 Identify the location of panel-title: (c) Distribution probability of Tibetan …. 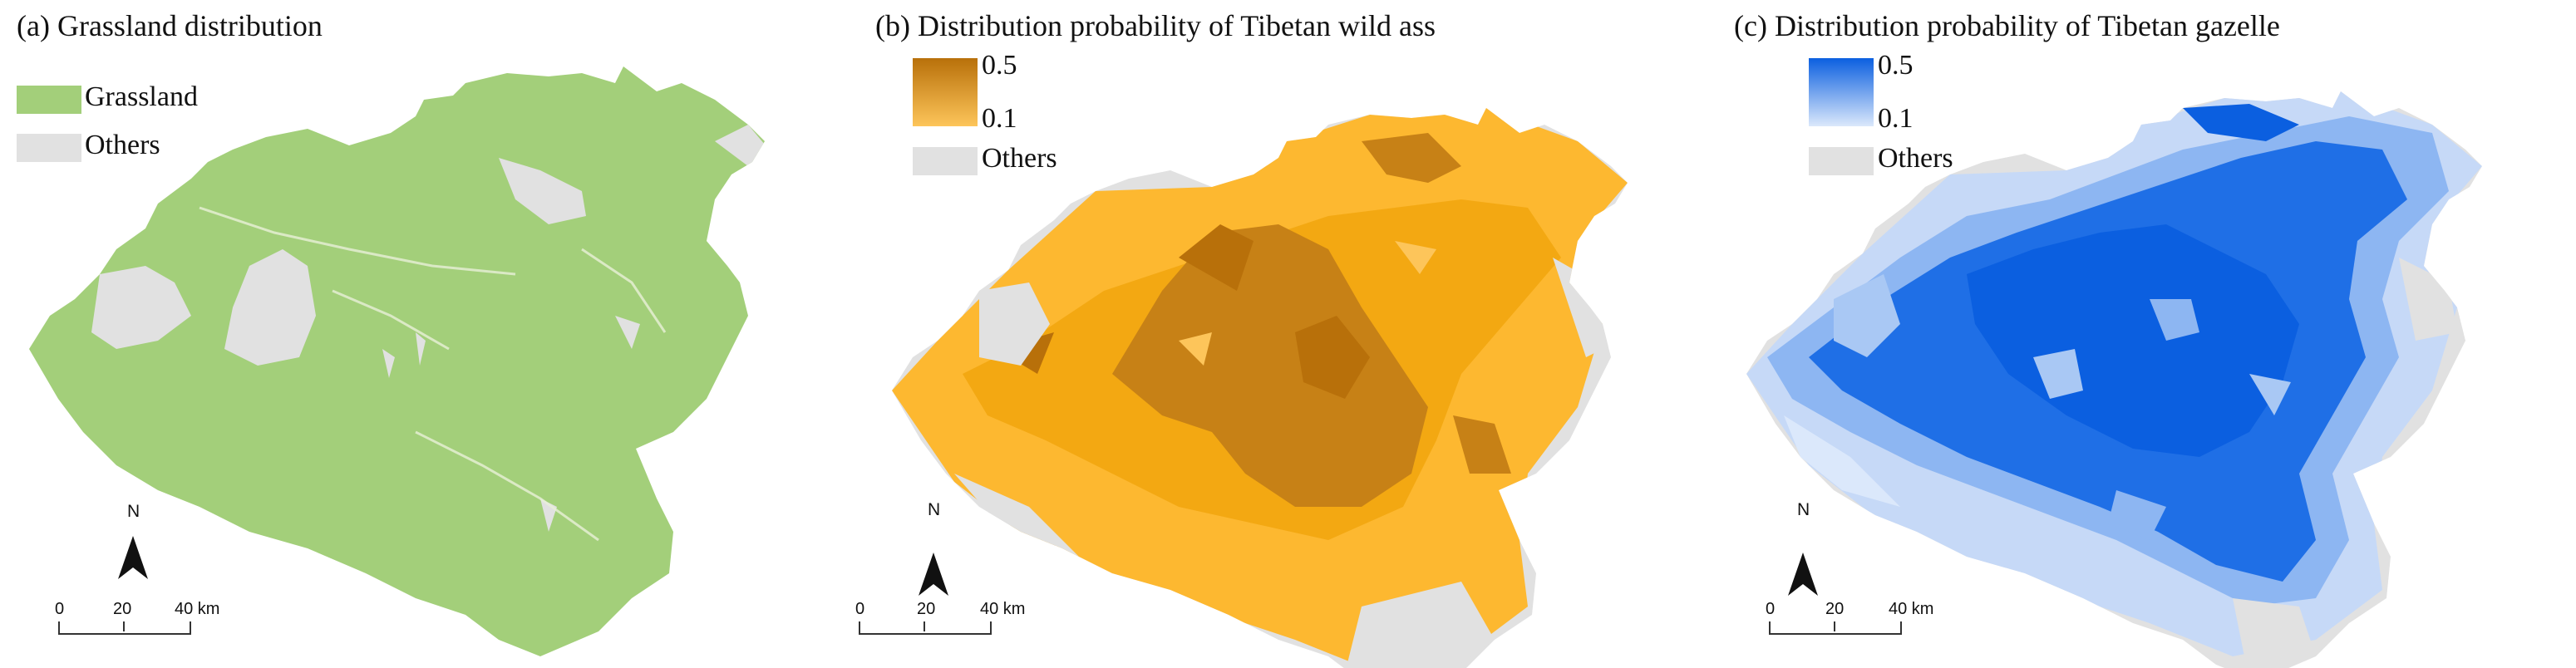
(2007, 25).